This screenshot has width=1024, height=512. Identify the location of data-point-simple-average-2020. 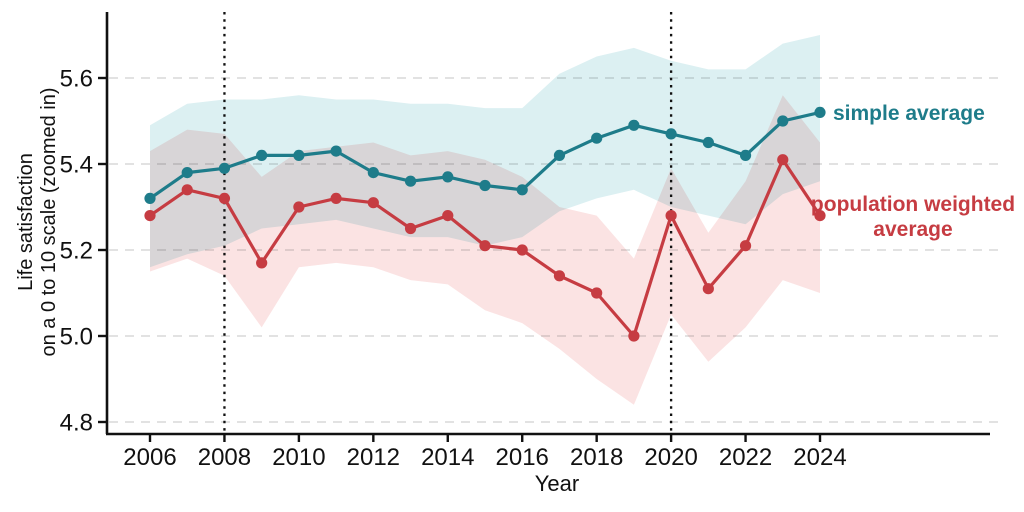
(671, 134).